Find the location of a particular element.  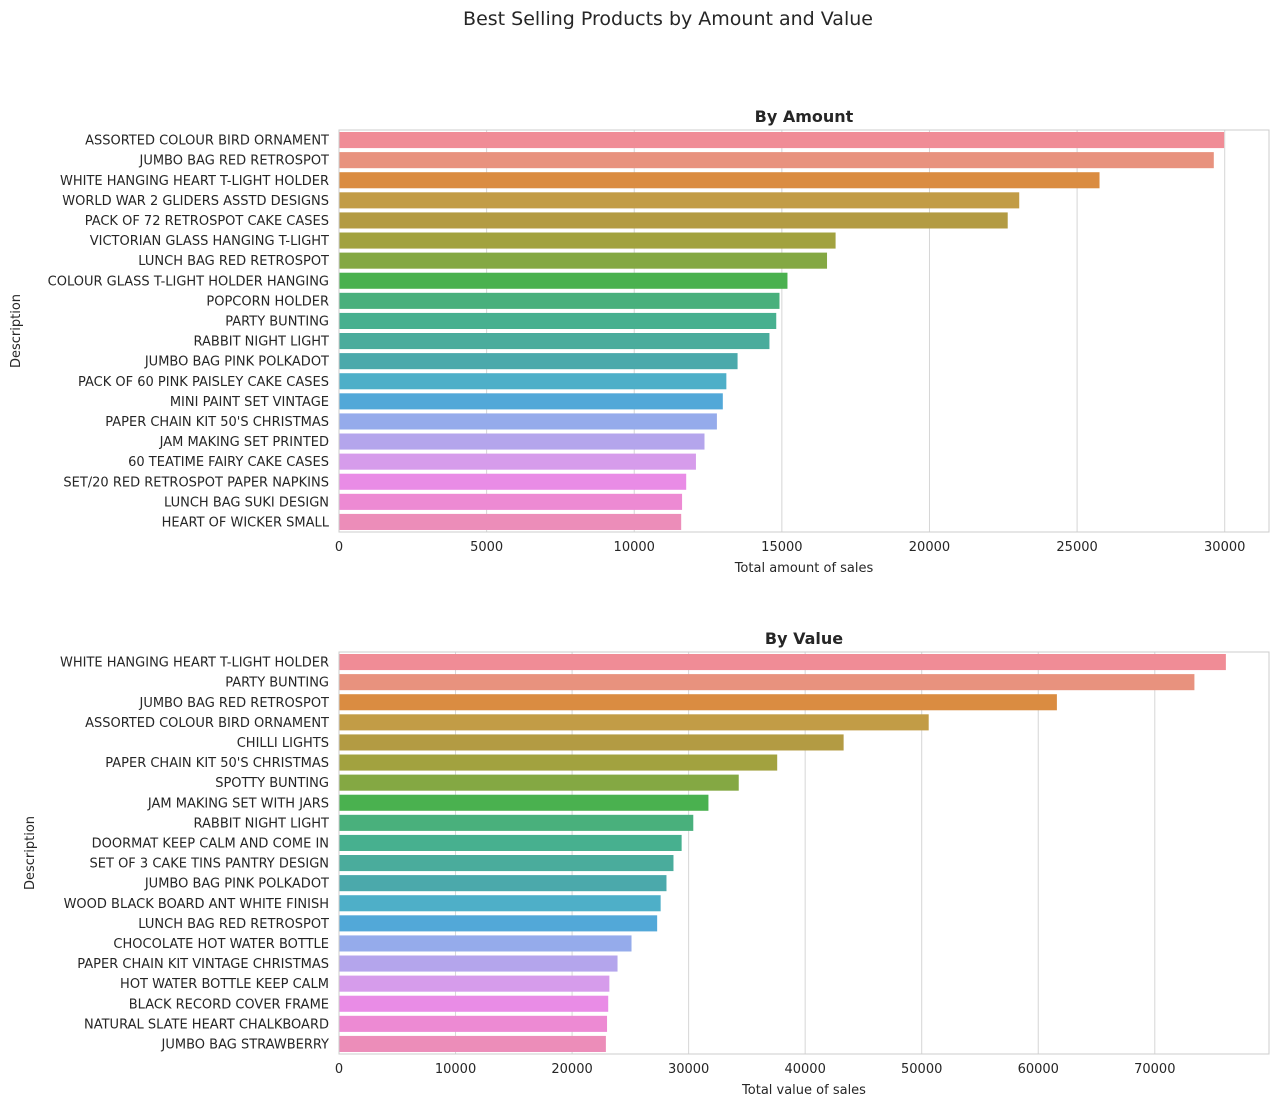

y-tick-label: PAPER CHAIN KIT VINTAGE CHRISTMAS is located at coordinates (203, 964).